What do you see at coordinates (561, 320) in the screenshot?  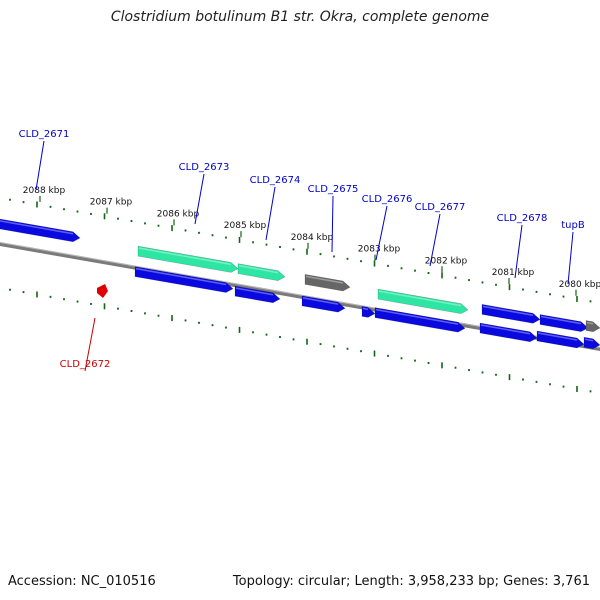 I see `gene-tupb-sheen` at bounding box center [561, 320].